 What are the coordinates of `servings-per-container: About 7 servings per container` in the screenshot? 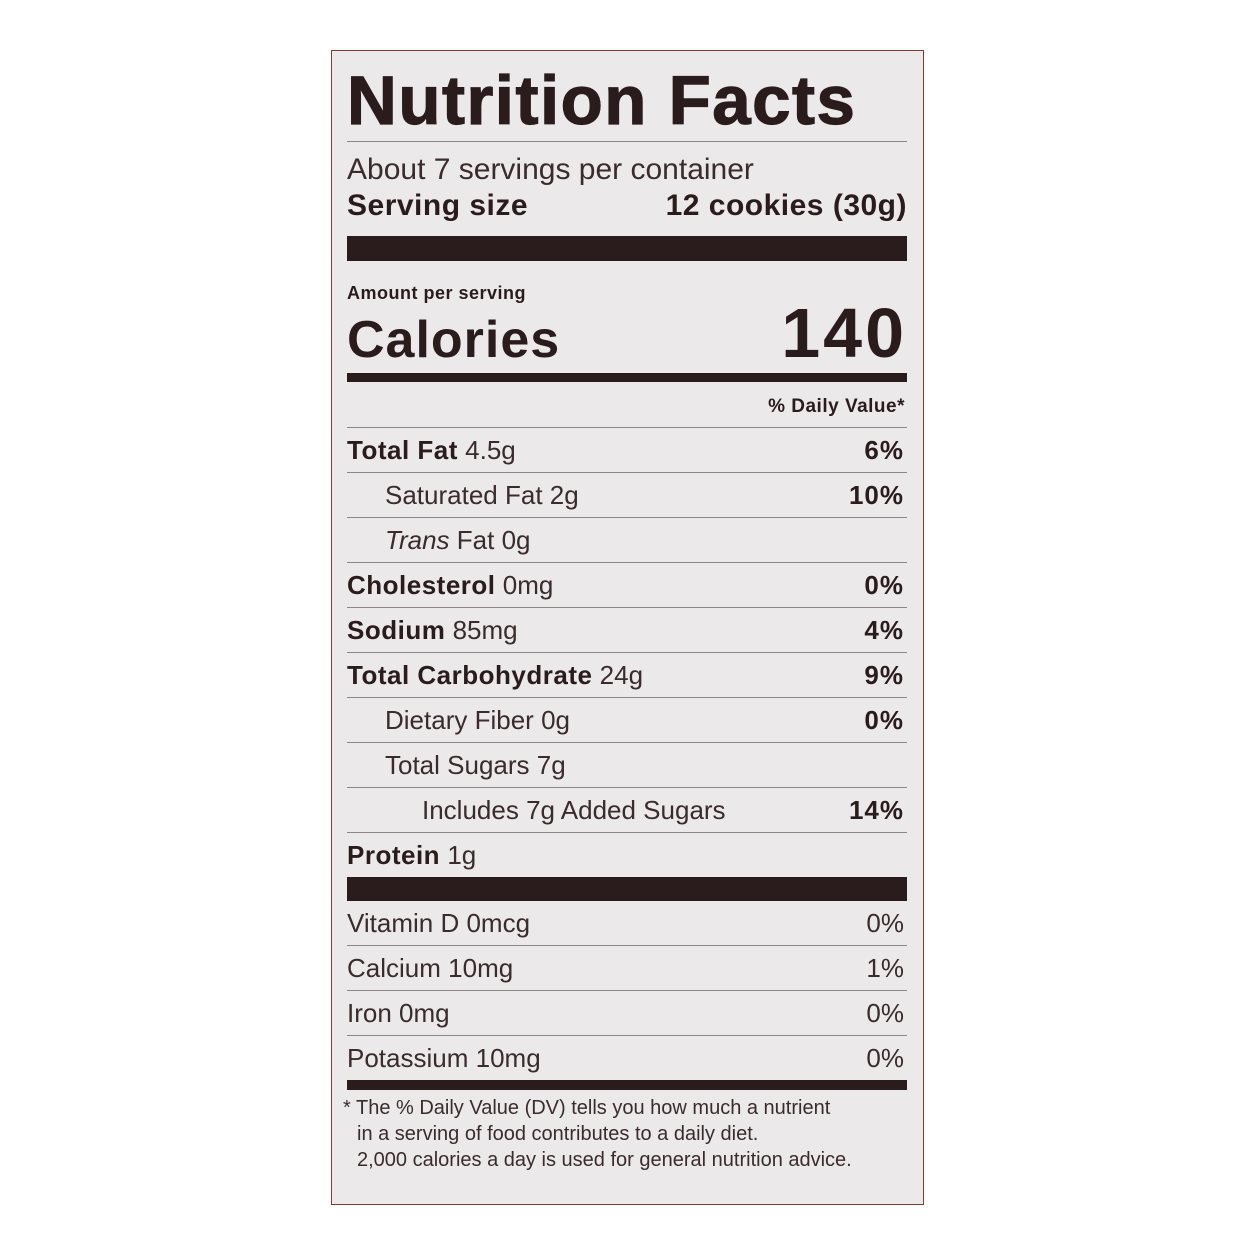 It's located at (550, 169).